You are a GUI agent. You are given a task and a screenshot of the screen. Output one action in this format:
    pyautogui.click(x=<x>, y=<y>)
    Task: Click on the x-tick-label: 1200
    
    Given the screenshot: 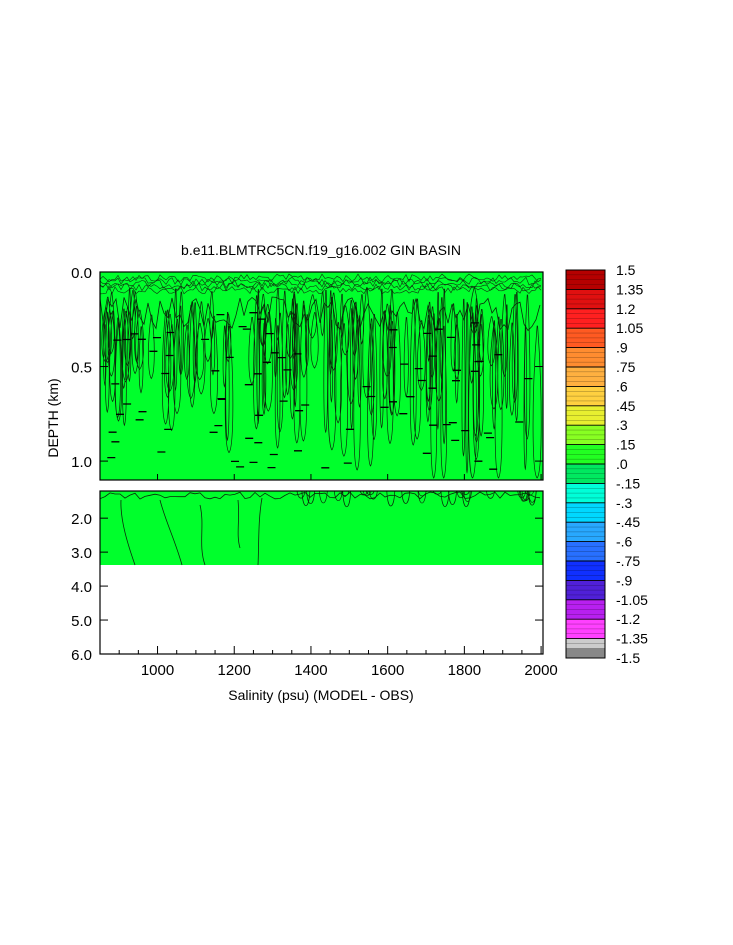 What is the action you would take?
    pyautogui.click(x=234, y=670)
    